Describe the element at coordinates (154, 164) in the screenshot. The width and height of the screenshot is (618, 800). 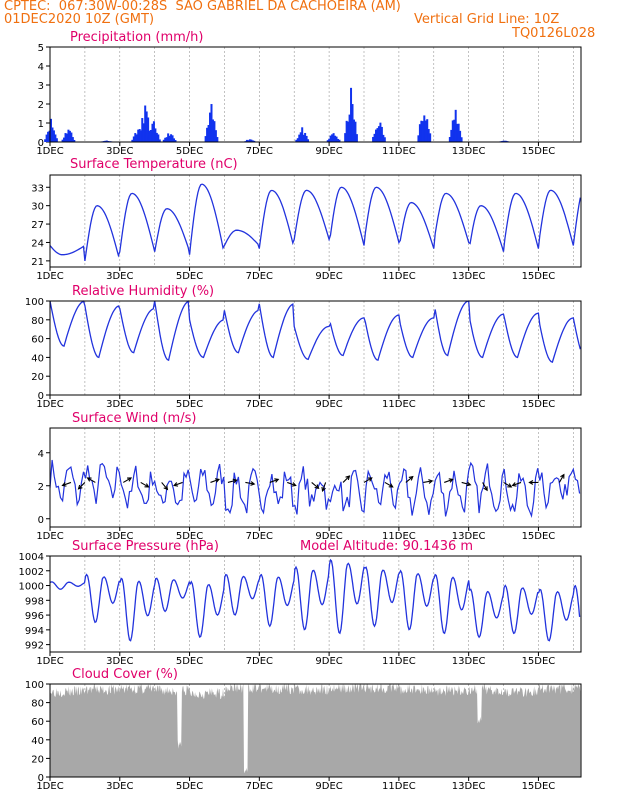
I see `panel-title: Surface Temperature (nC)` at that location.